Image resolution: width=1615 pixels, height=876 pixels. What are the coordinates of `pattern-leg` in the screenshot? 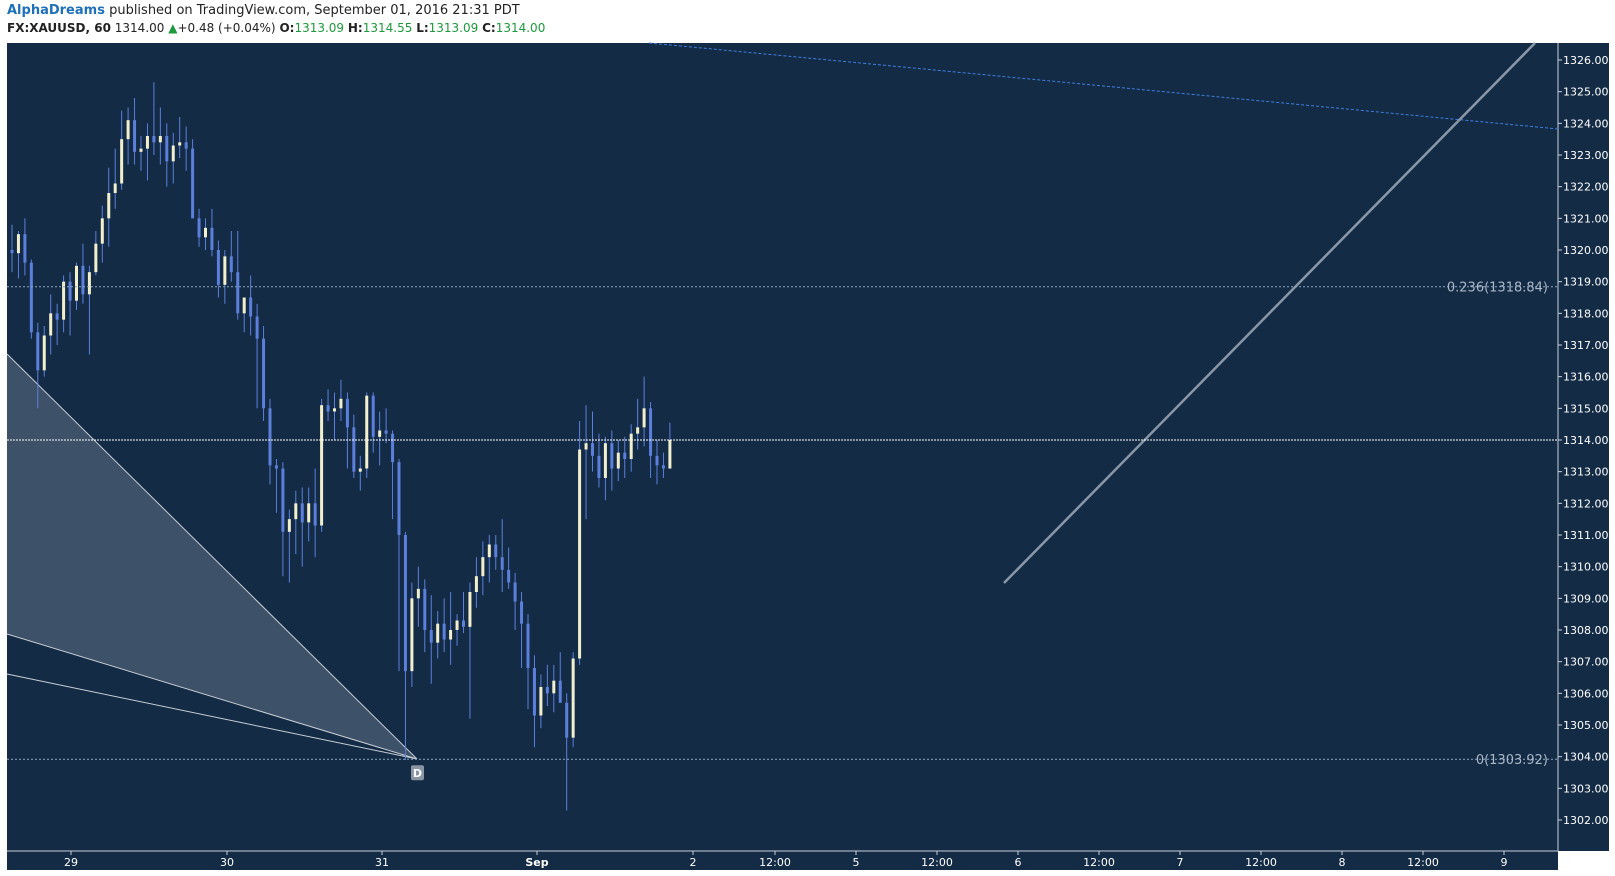 It's located at (212, 716).